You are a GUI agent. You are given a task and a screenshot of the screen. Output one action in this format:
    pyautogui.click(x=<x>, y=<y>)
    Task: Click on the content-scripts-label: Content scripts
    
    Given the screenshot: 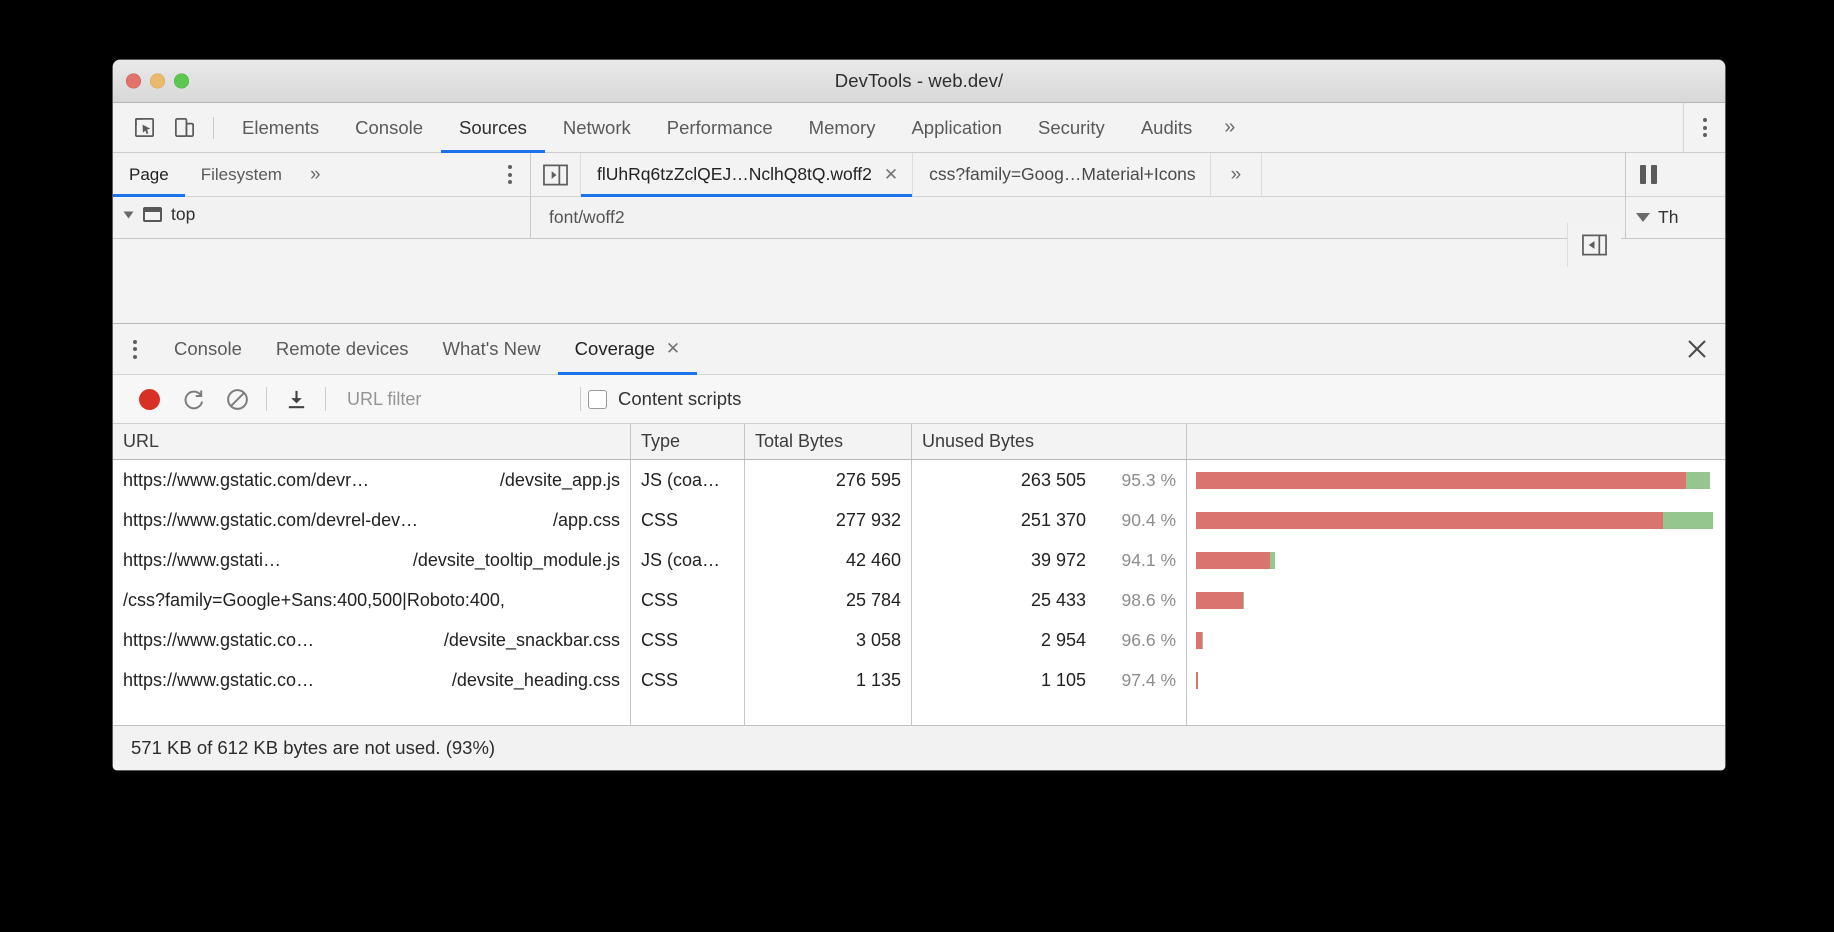 What is the action you would take?
    pyautogui.click(x=680, y=398)
    